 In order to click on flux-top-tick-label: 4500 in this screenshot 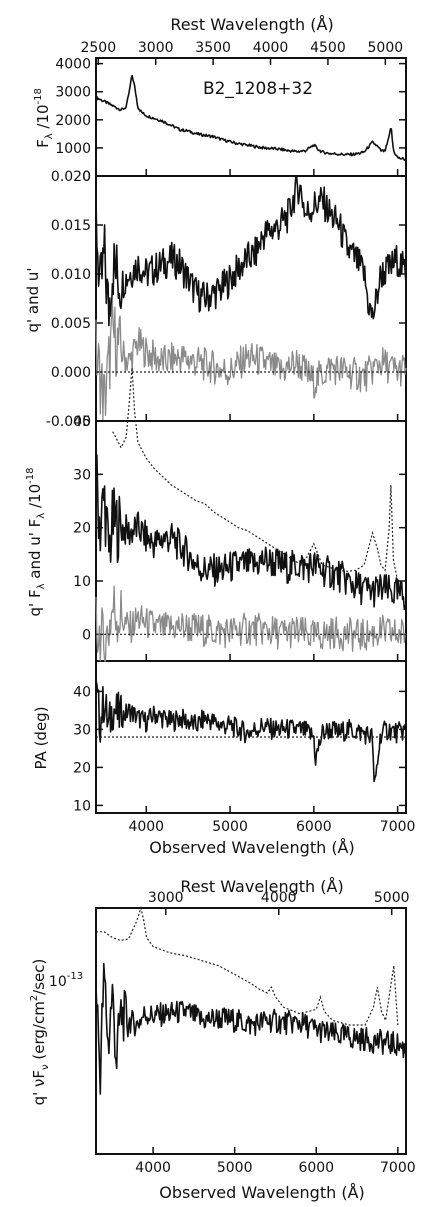, I will do `click(328, 48)`.